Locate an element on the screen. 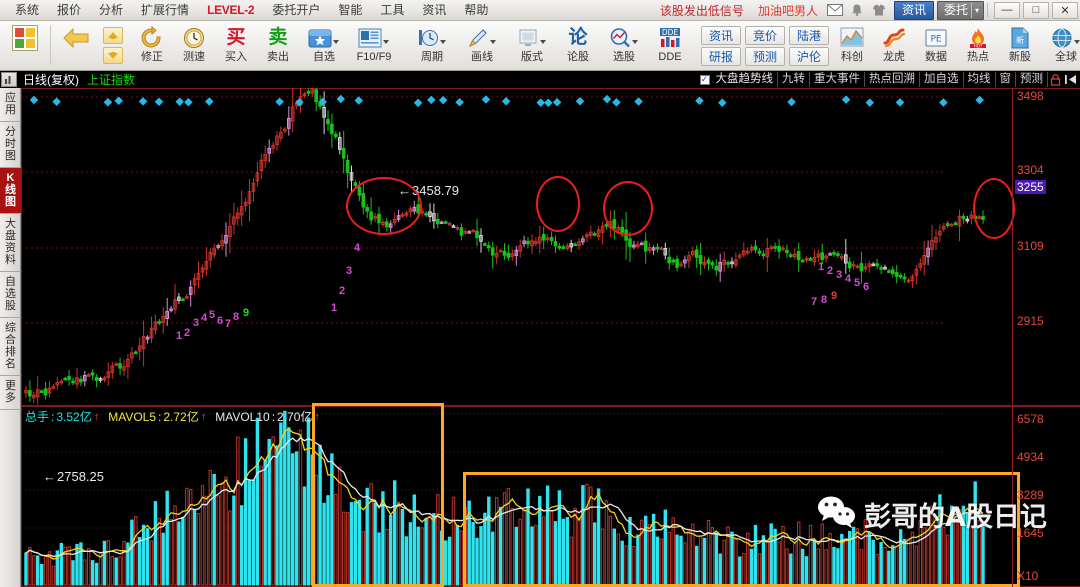 The image size is (1080, 587). toolbar-button-speedtest: 测速 is located at coordinates (194, 46).